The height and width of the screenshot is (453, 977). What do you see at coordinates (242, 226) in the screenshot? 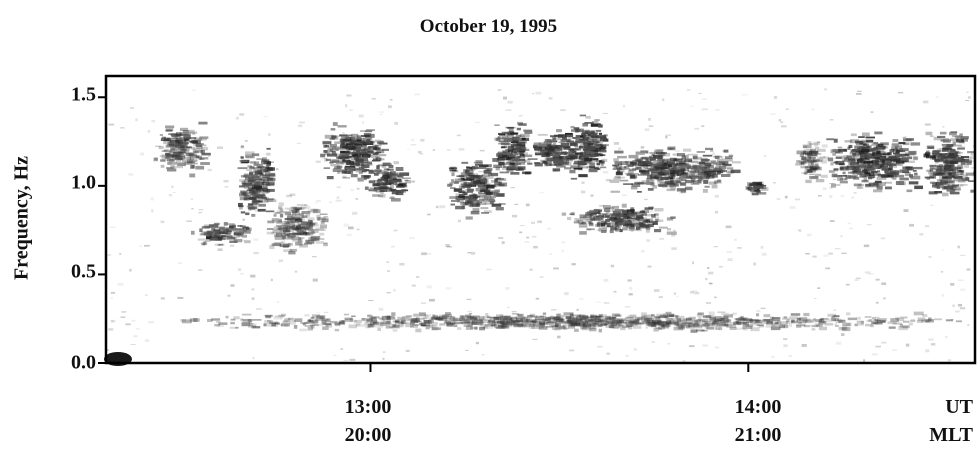
I see `feature-1-streak` at bounding box center [242, 226].